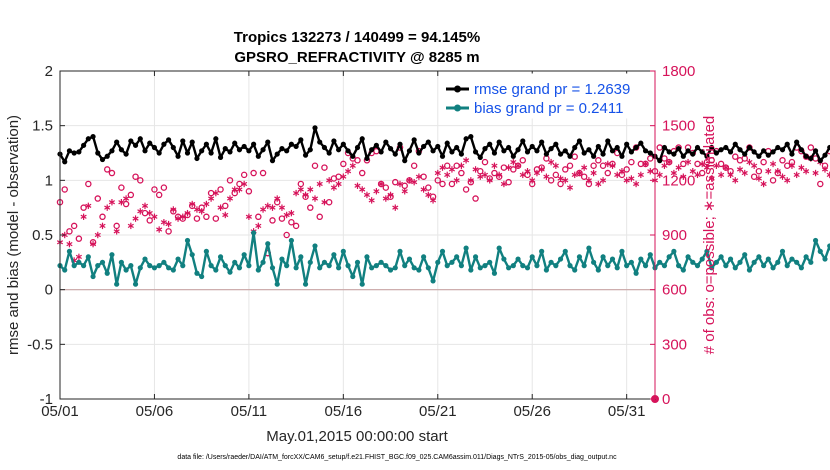 Image resolution: width=830 pixels, height=470 pixels. What do you see at coordinates (42, 235) in the screenshot?
I see `left-tick-label-3: 0.5` at bounding box center [42, 235].